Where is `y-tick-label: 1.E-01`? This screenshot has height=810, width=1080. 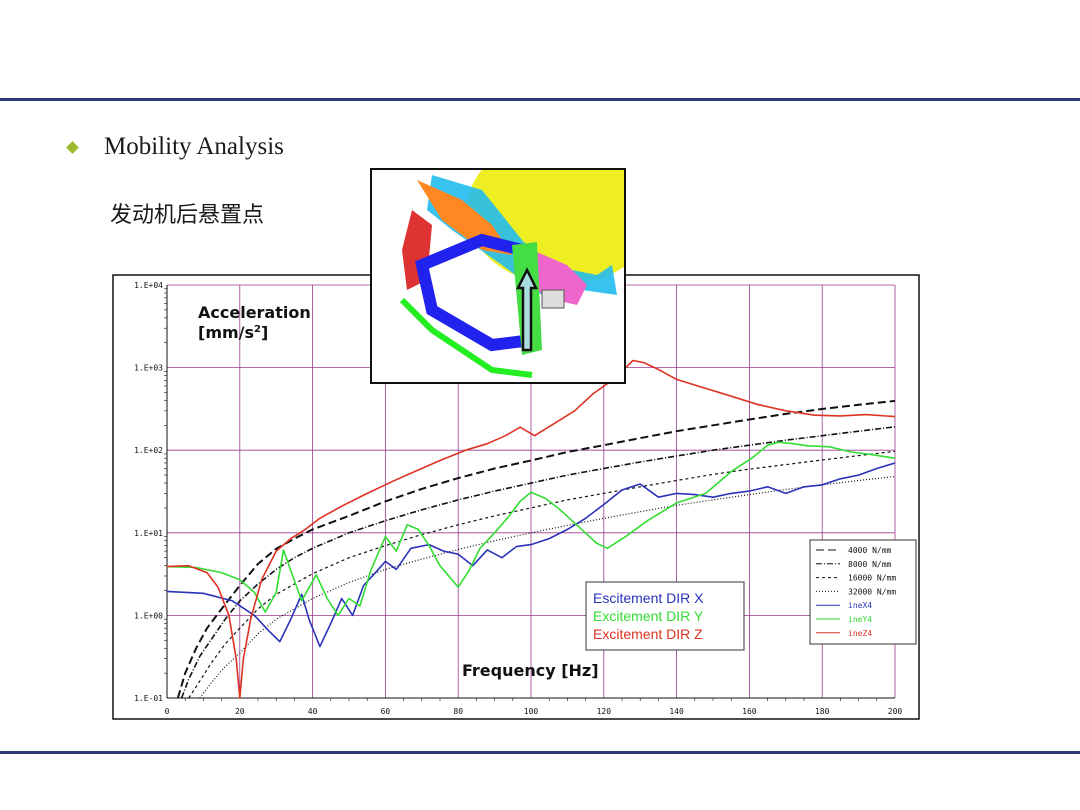 y-tick-label: 1.E-01 is located at coordinates (148, 698).